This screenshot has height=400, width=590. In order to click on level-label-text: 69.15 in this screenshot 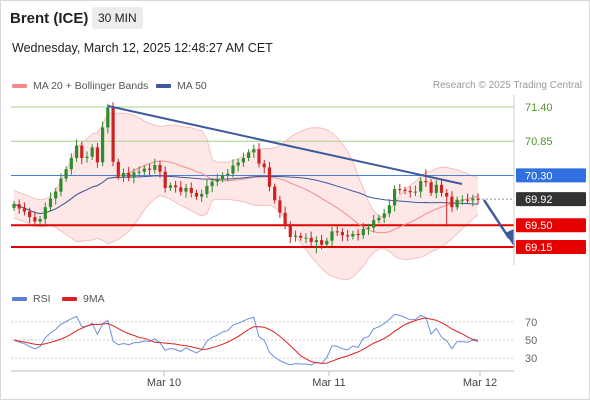, I will do `click(539, 248)`.